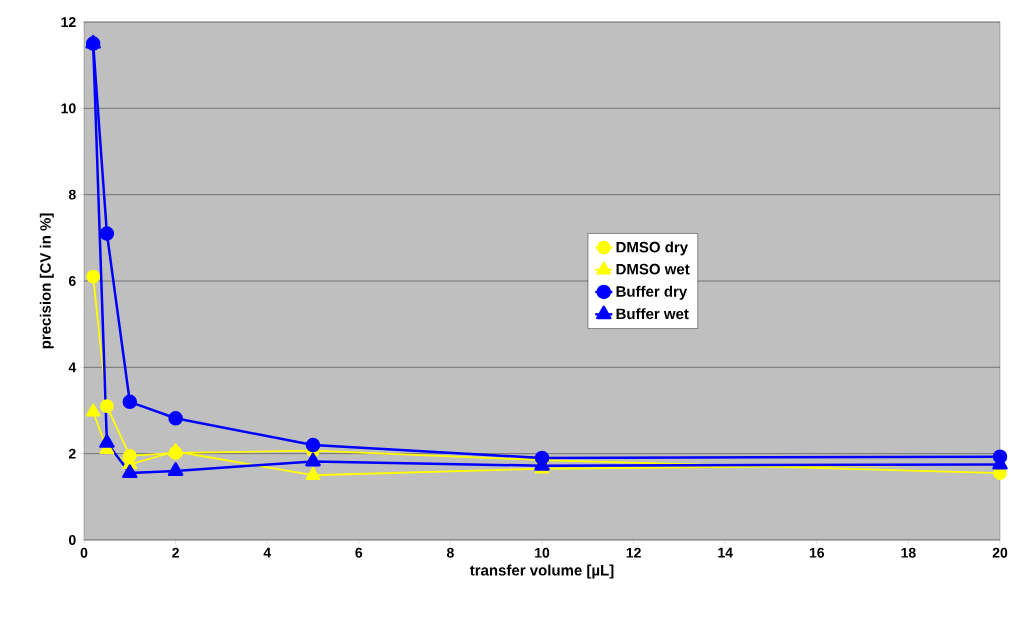 The image size is (1013, 621). I want to click on legend-label: DMSO dry, so click(652, 248).